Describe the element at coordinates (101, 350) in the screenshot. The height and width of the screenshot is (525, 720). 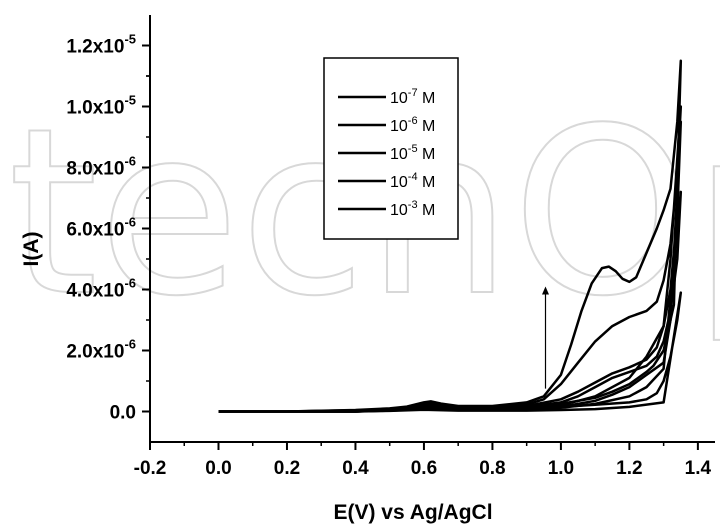
I see `y-tick-label: 2.0x10⁻⁶` at that location.